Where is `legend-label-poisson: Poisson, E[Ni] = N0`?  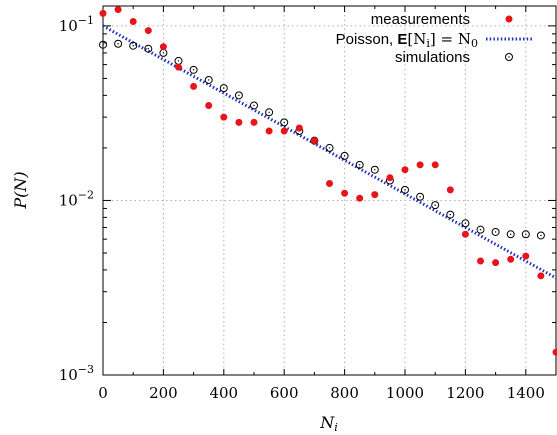 legend-label-poisson: Poisson, E[Ni] = N0 is located at coordinates (407, 40).